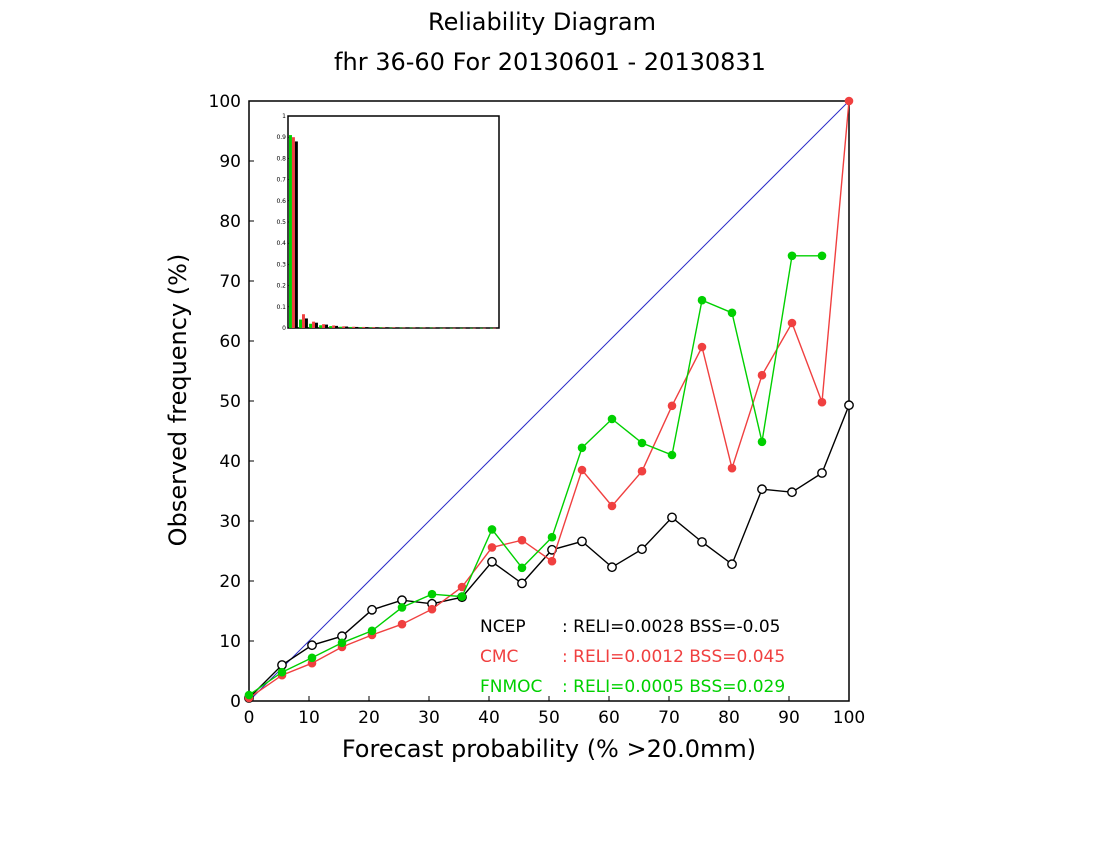  What do you see at coordinates (388, 222) in the screenshot?
I see `inset-histogram: 0 0.1 0.2 0.3 0.4 0.5 0.6 0.7 0.8 0.9 1` at bounding box center [388, 222].